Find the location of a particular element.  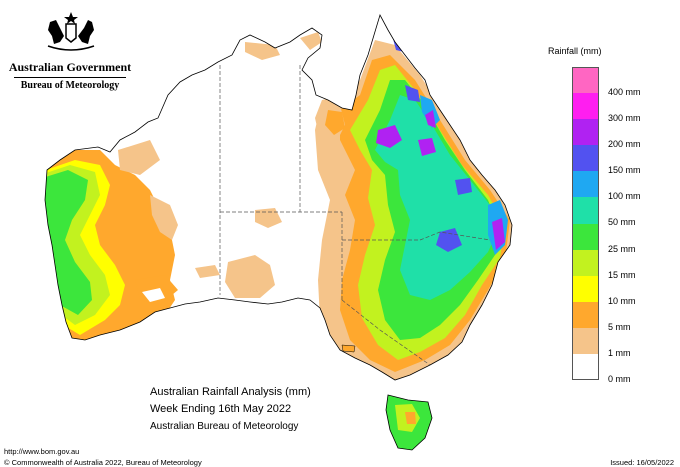

website-link: http://www.bom.gov.au is located at coordinates (42, 451).